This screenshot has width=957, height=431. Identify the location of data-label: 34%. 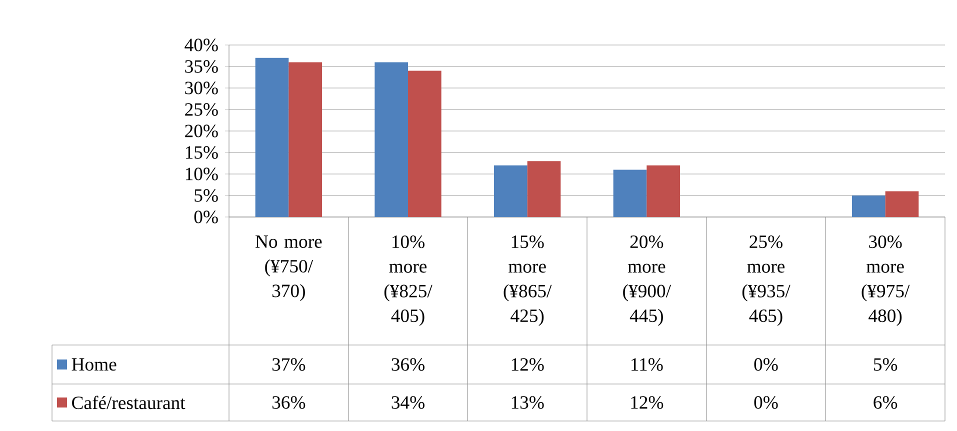
(408, 402).